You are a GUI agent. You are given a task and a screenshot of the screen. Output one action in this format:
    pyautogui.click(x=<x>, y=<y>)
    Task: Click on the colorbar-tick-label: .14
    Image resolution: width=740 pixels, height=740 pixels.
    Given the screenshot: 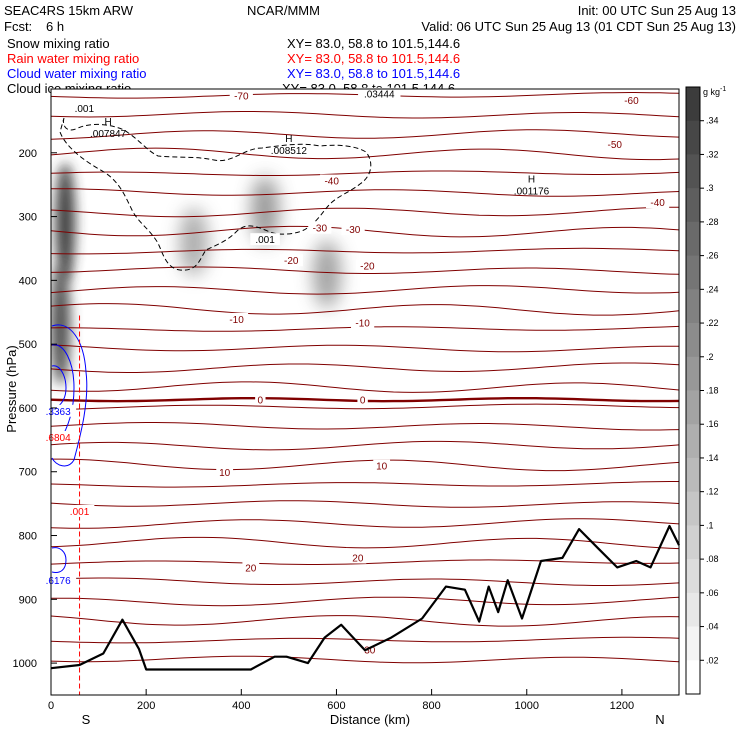 What is the action you would take?
    pyautogui.click(x=712, y=458)
    